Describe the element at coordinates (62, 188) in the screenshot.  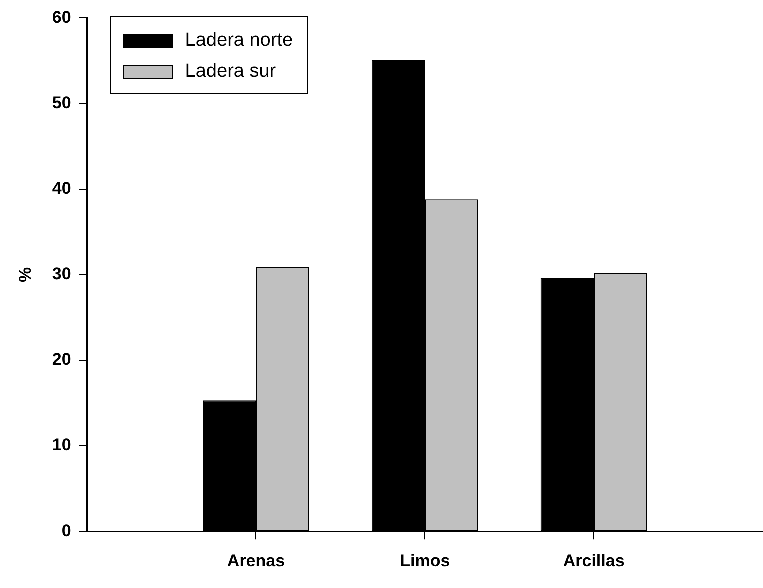
I see `y-tick-label: 40` at that location.